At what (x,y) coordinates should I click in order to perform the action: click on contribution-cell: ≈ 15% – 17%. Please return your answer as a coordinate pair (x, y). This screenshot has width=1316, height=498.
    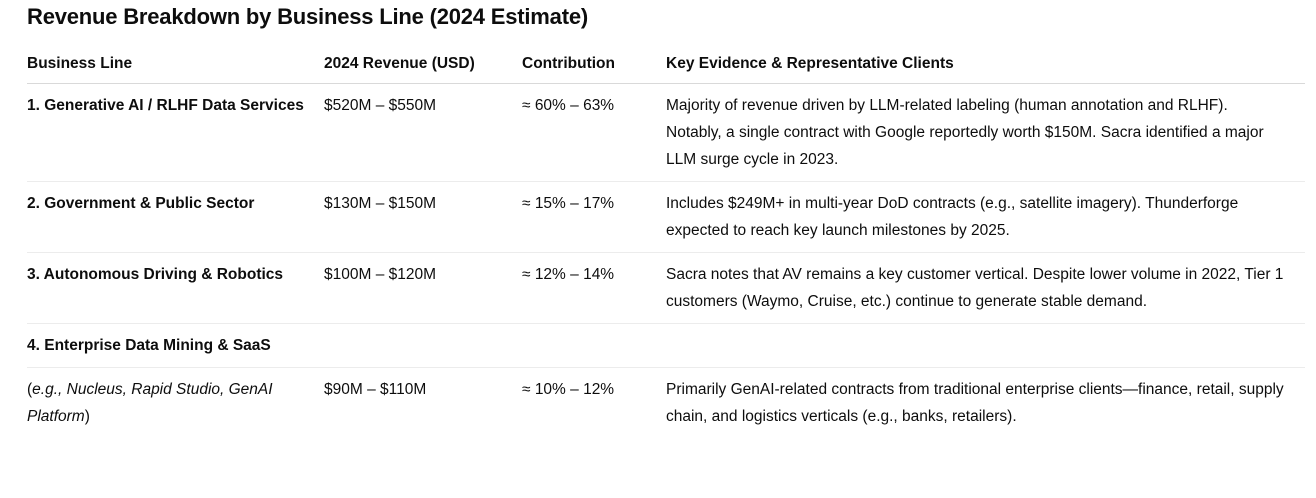
    Looking at the image, I should click on (594, 217).